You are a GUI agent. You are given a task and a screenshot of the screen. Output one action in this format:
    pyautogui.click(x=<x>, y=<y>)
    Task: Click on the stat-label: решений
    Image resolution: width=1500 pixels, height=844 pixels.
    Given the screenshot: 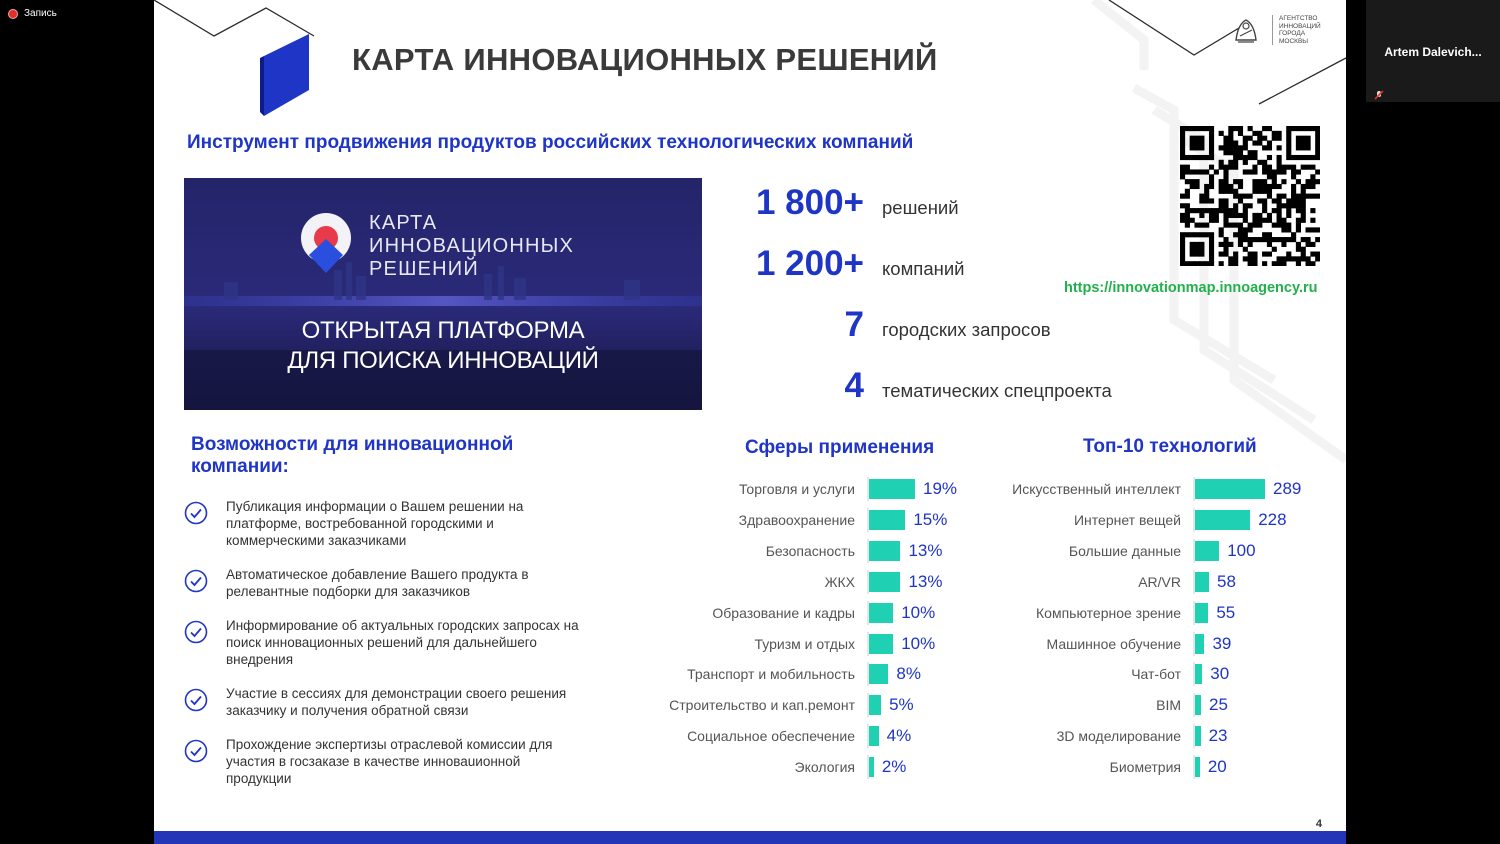 What is the action you would take?
    pyautogui.click(x=920, y=207)
    